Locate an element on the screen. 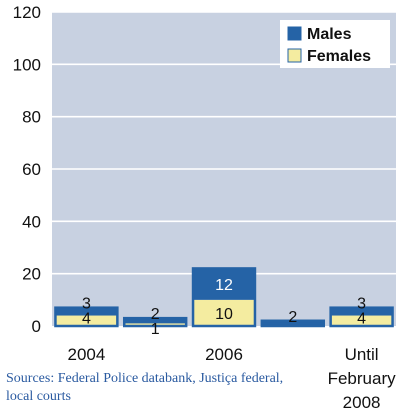 The image size is (404, 414). legend-label: Males is located at coordinates (329, 34).